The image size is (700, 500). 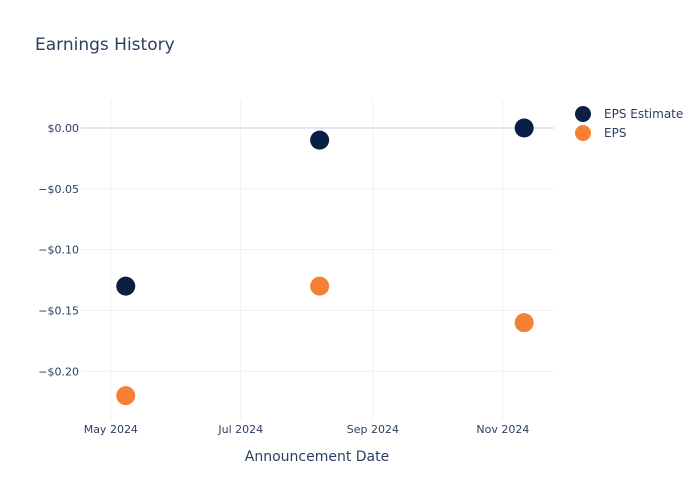 I want to click on chart-title: Earnings History, so click(x=105, y=45).